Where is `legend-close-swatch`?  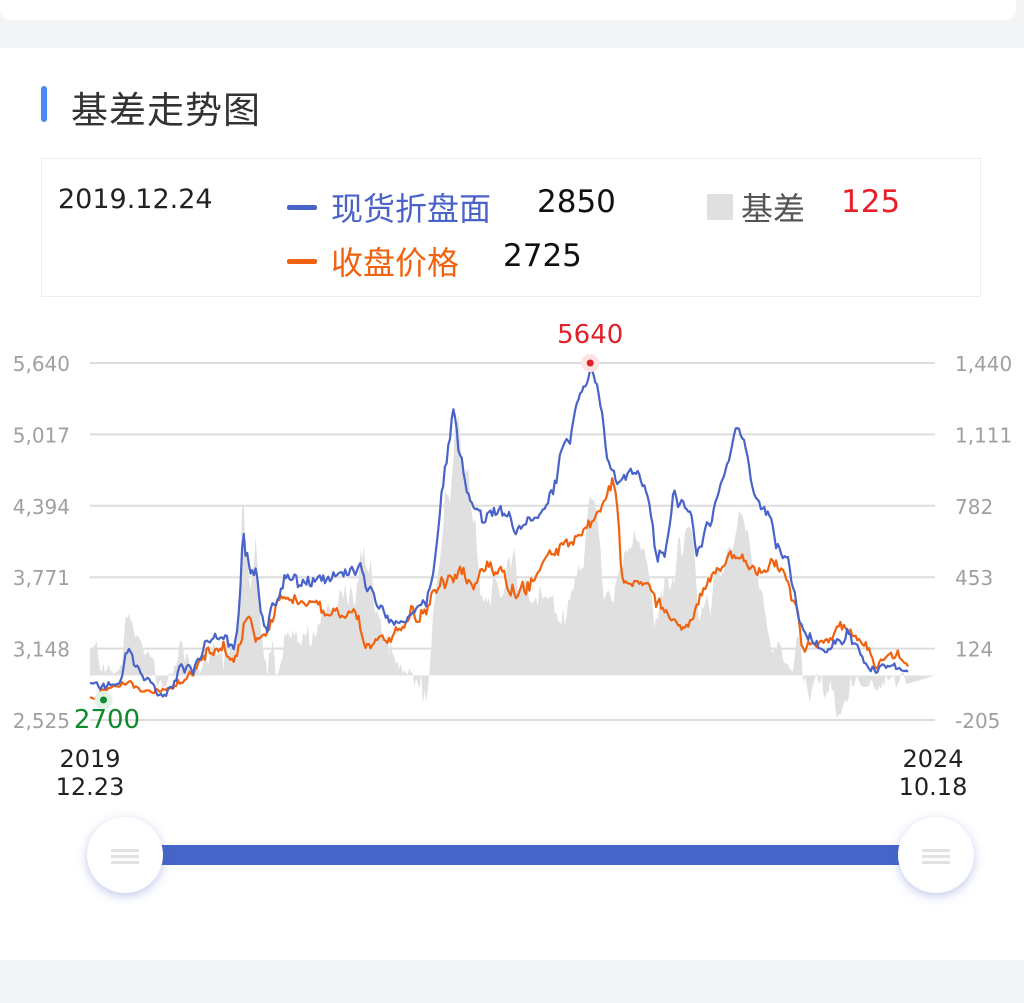 legend-close-swatch is located at coordinates (302, 261).